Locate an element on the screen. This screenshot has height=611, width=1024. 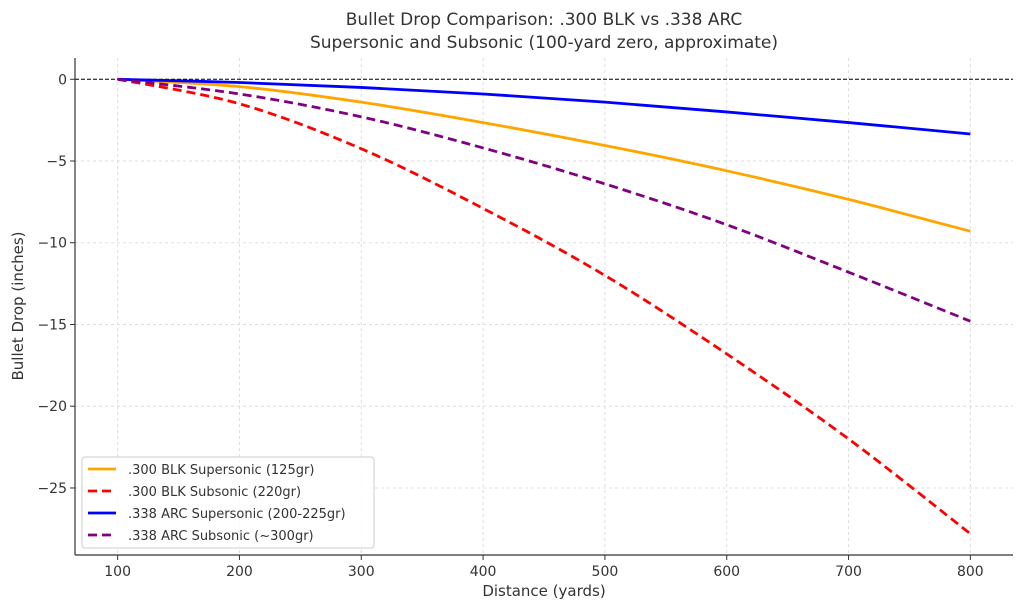
legend-label: .338 ARC Subsonic (~300gr) is located at coordinates (221, 536).